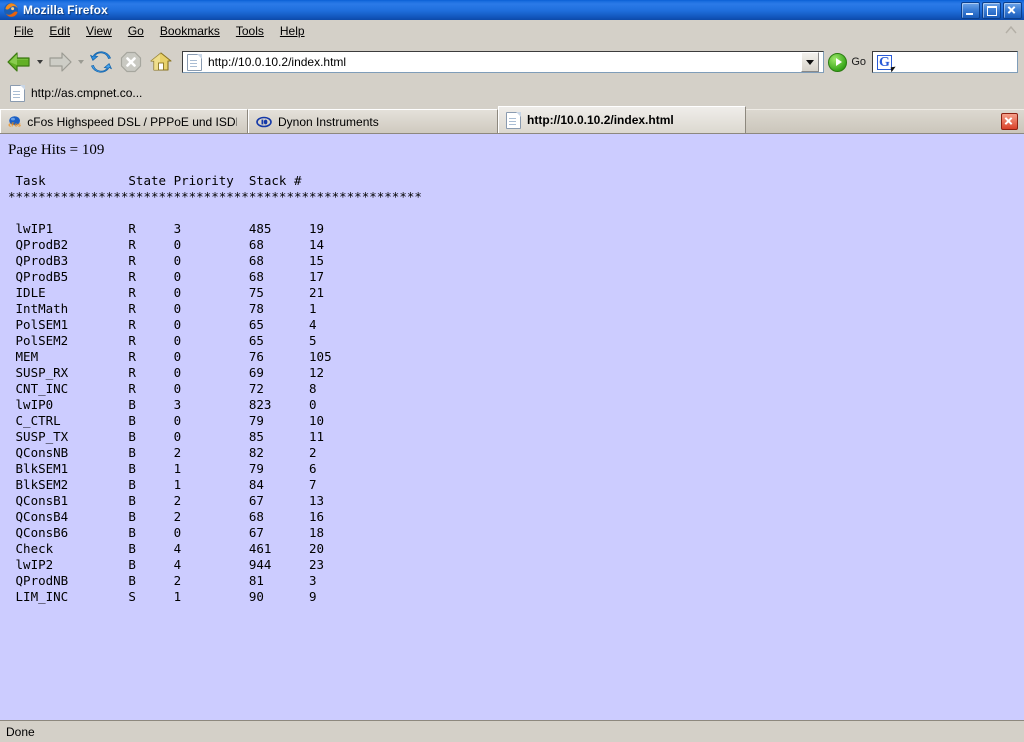  Describe the element at coordinates (1011, 31) in the screenshot. I see `menu-decoration-icon` at that location.